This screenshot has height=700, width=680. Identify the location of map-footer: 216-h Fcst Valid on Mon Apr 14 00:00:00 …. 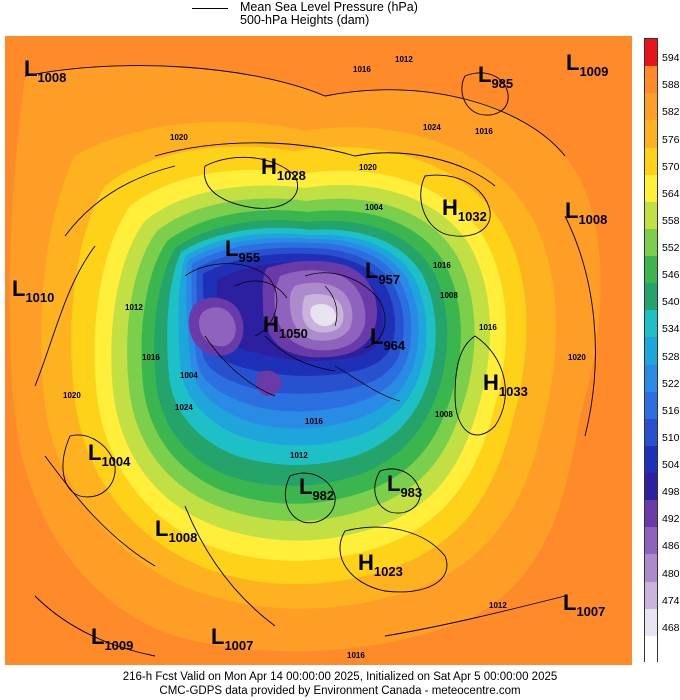
(340, 684).